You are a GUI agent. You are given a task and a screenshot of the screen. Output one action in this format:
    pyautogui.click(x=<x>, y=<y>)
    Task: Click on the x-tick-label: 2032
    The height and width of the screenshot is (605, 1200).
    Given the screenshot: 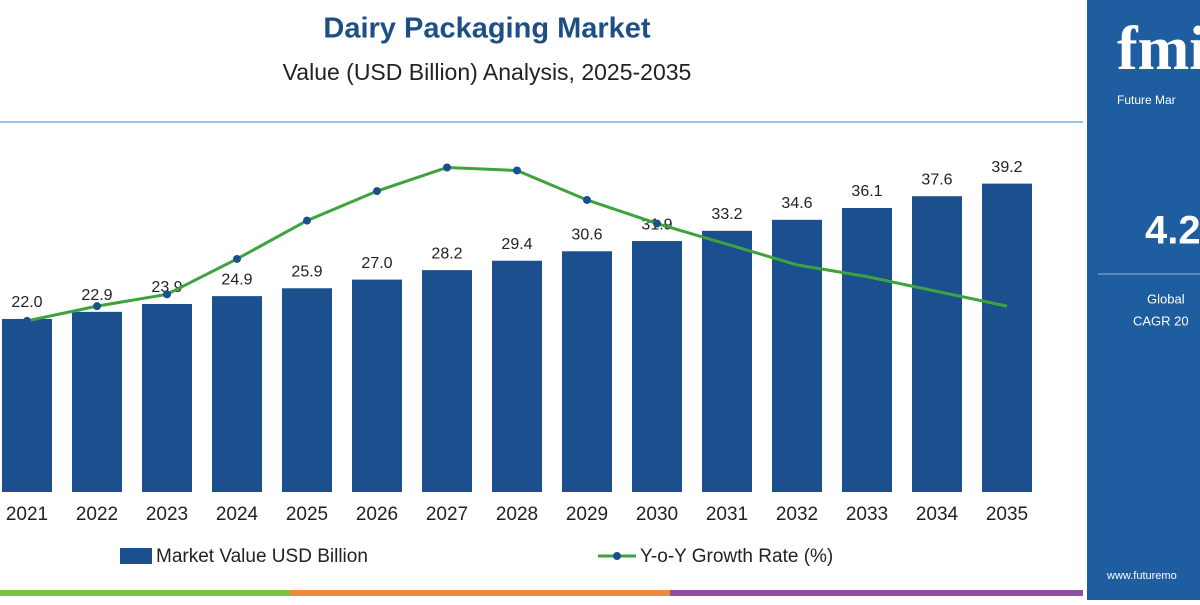 What is the action you would take?
    pyautogui.click(x=797, y=514)
    